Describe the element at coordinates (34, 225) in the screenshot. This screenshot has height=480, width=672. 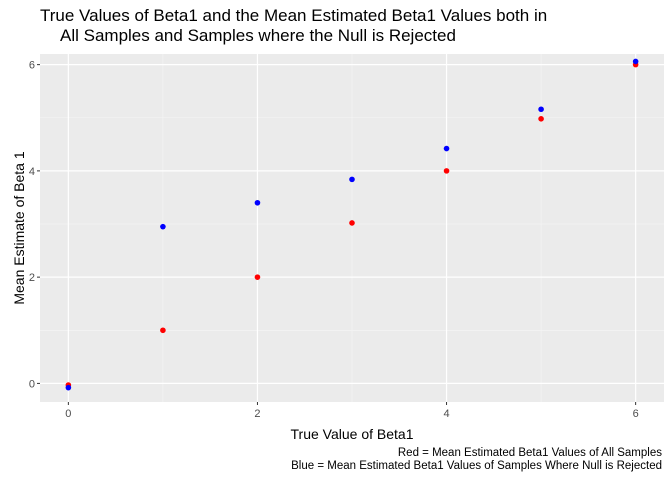
I see `y-axis-ticks: 0 2 4 6` at that location.